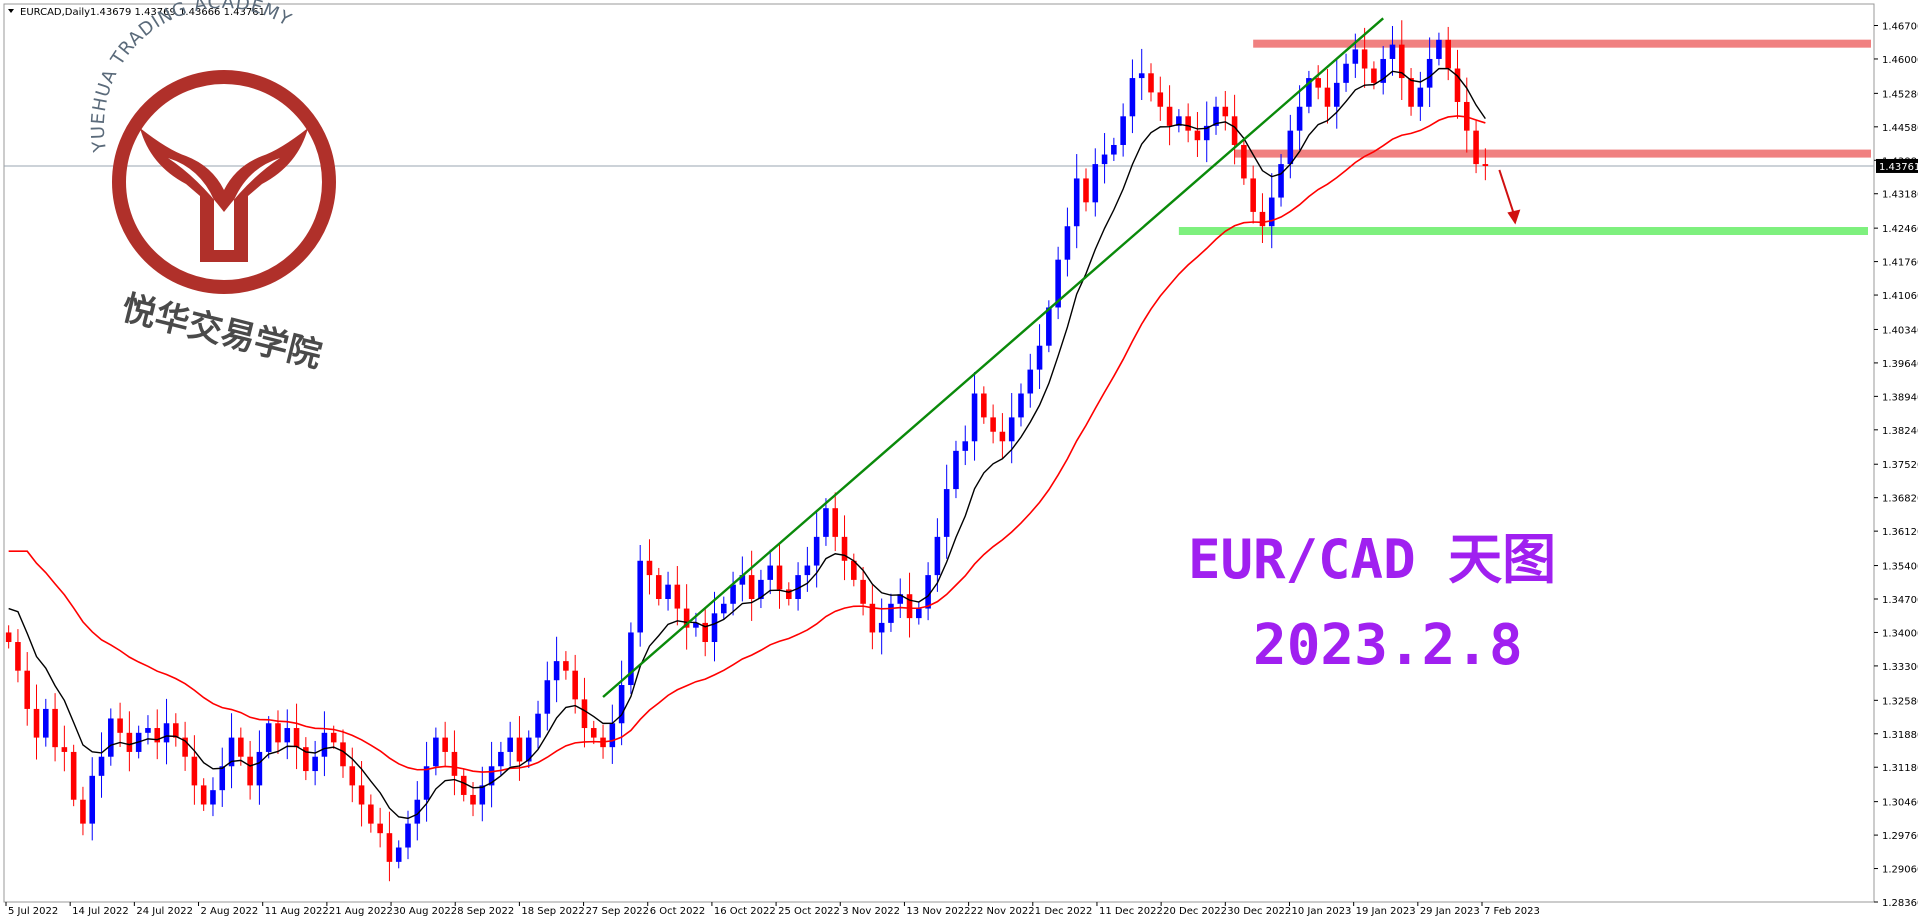 The width and height of the screenshot is (1918, 922). What do you see at coordinates (1900, 667) in the screenshot?
I see `price-tick-label: 1.33300` at bounding box center [1900, 667].